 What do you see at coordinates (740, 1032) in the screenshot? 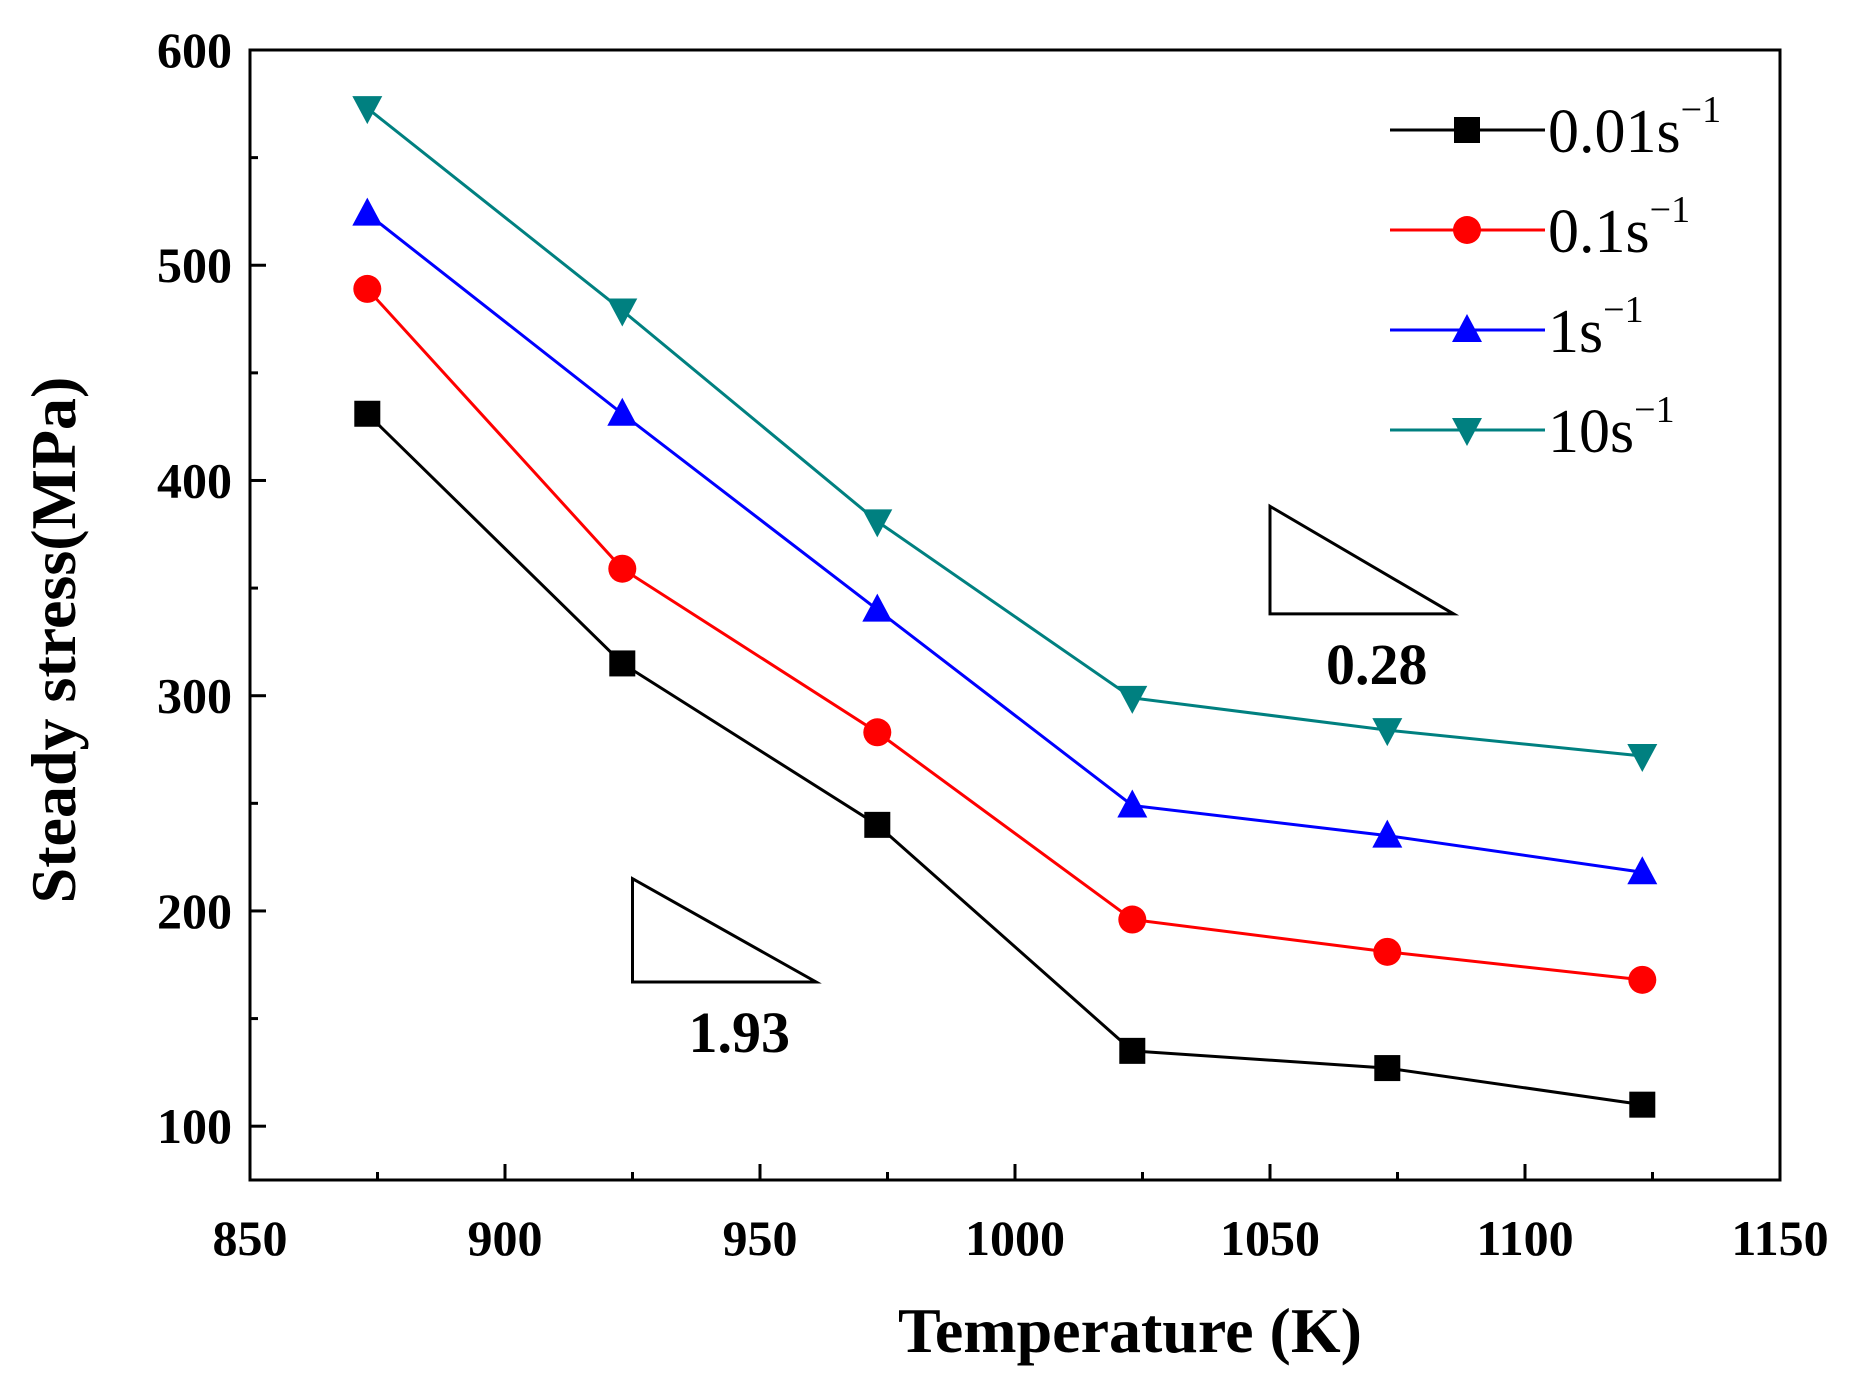
I see `slope-label: 1.93` at bounding box center [740, 1032].